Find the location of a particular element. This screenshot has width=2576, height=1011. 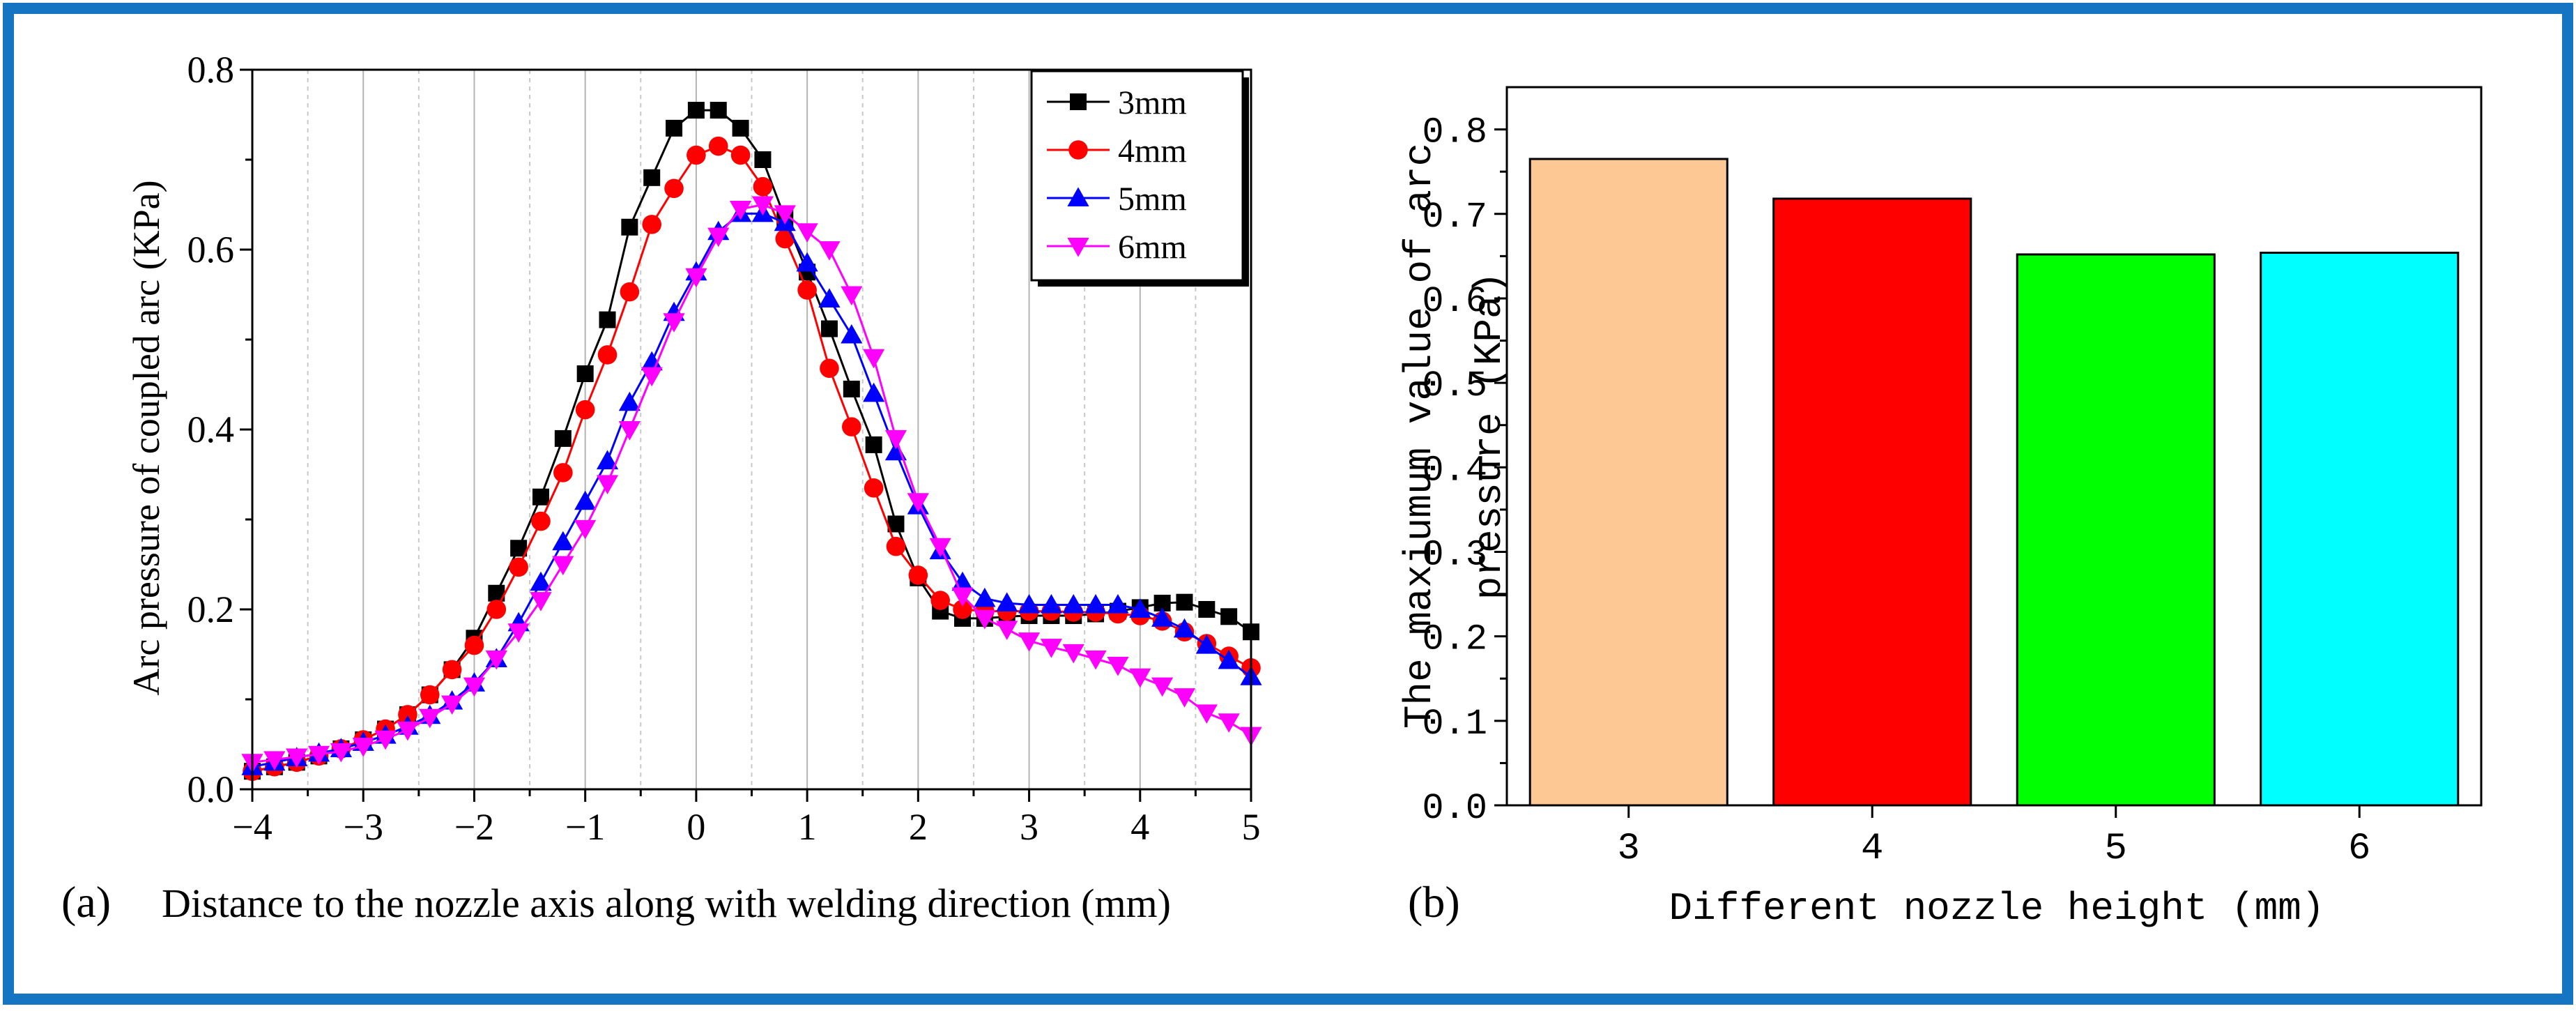

x-tick-label: 2 is located at coordinates (918, 827).